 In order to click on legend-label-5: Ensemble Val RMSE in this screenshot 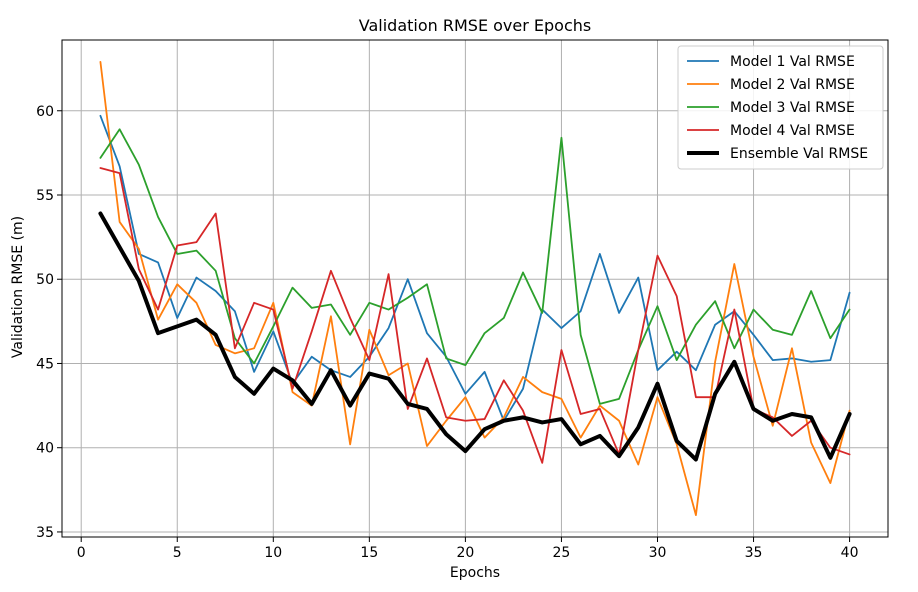, I will do `click(799, 154)`.